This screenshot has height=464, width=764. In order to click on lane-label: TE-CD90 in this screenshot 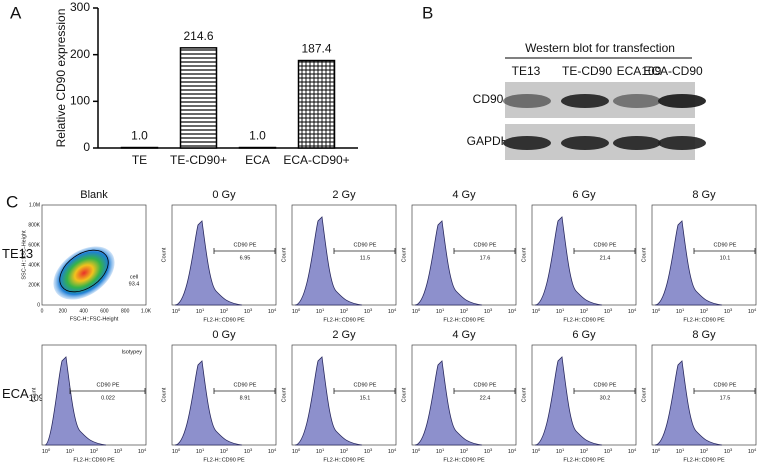, I will do `click(587, 71)`.